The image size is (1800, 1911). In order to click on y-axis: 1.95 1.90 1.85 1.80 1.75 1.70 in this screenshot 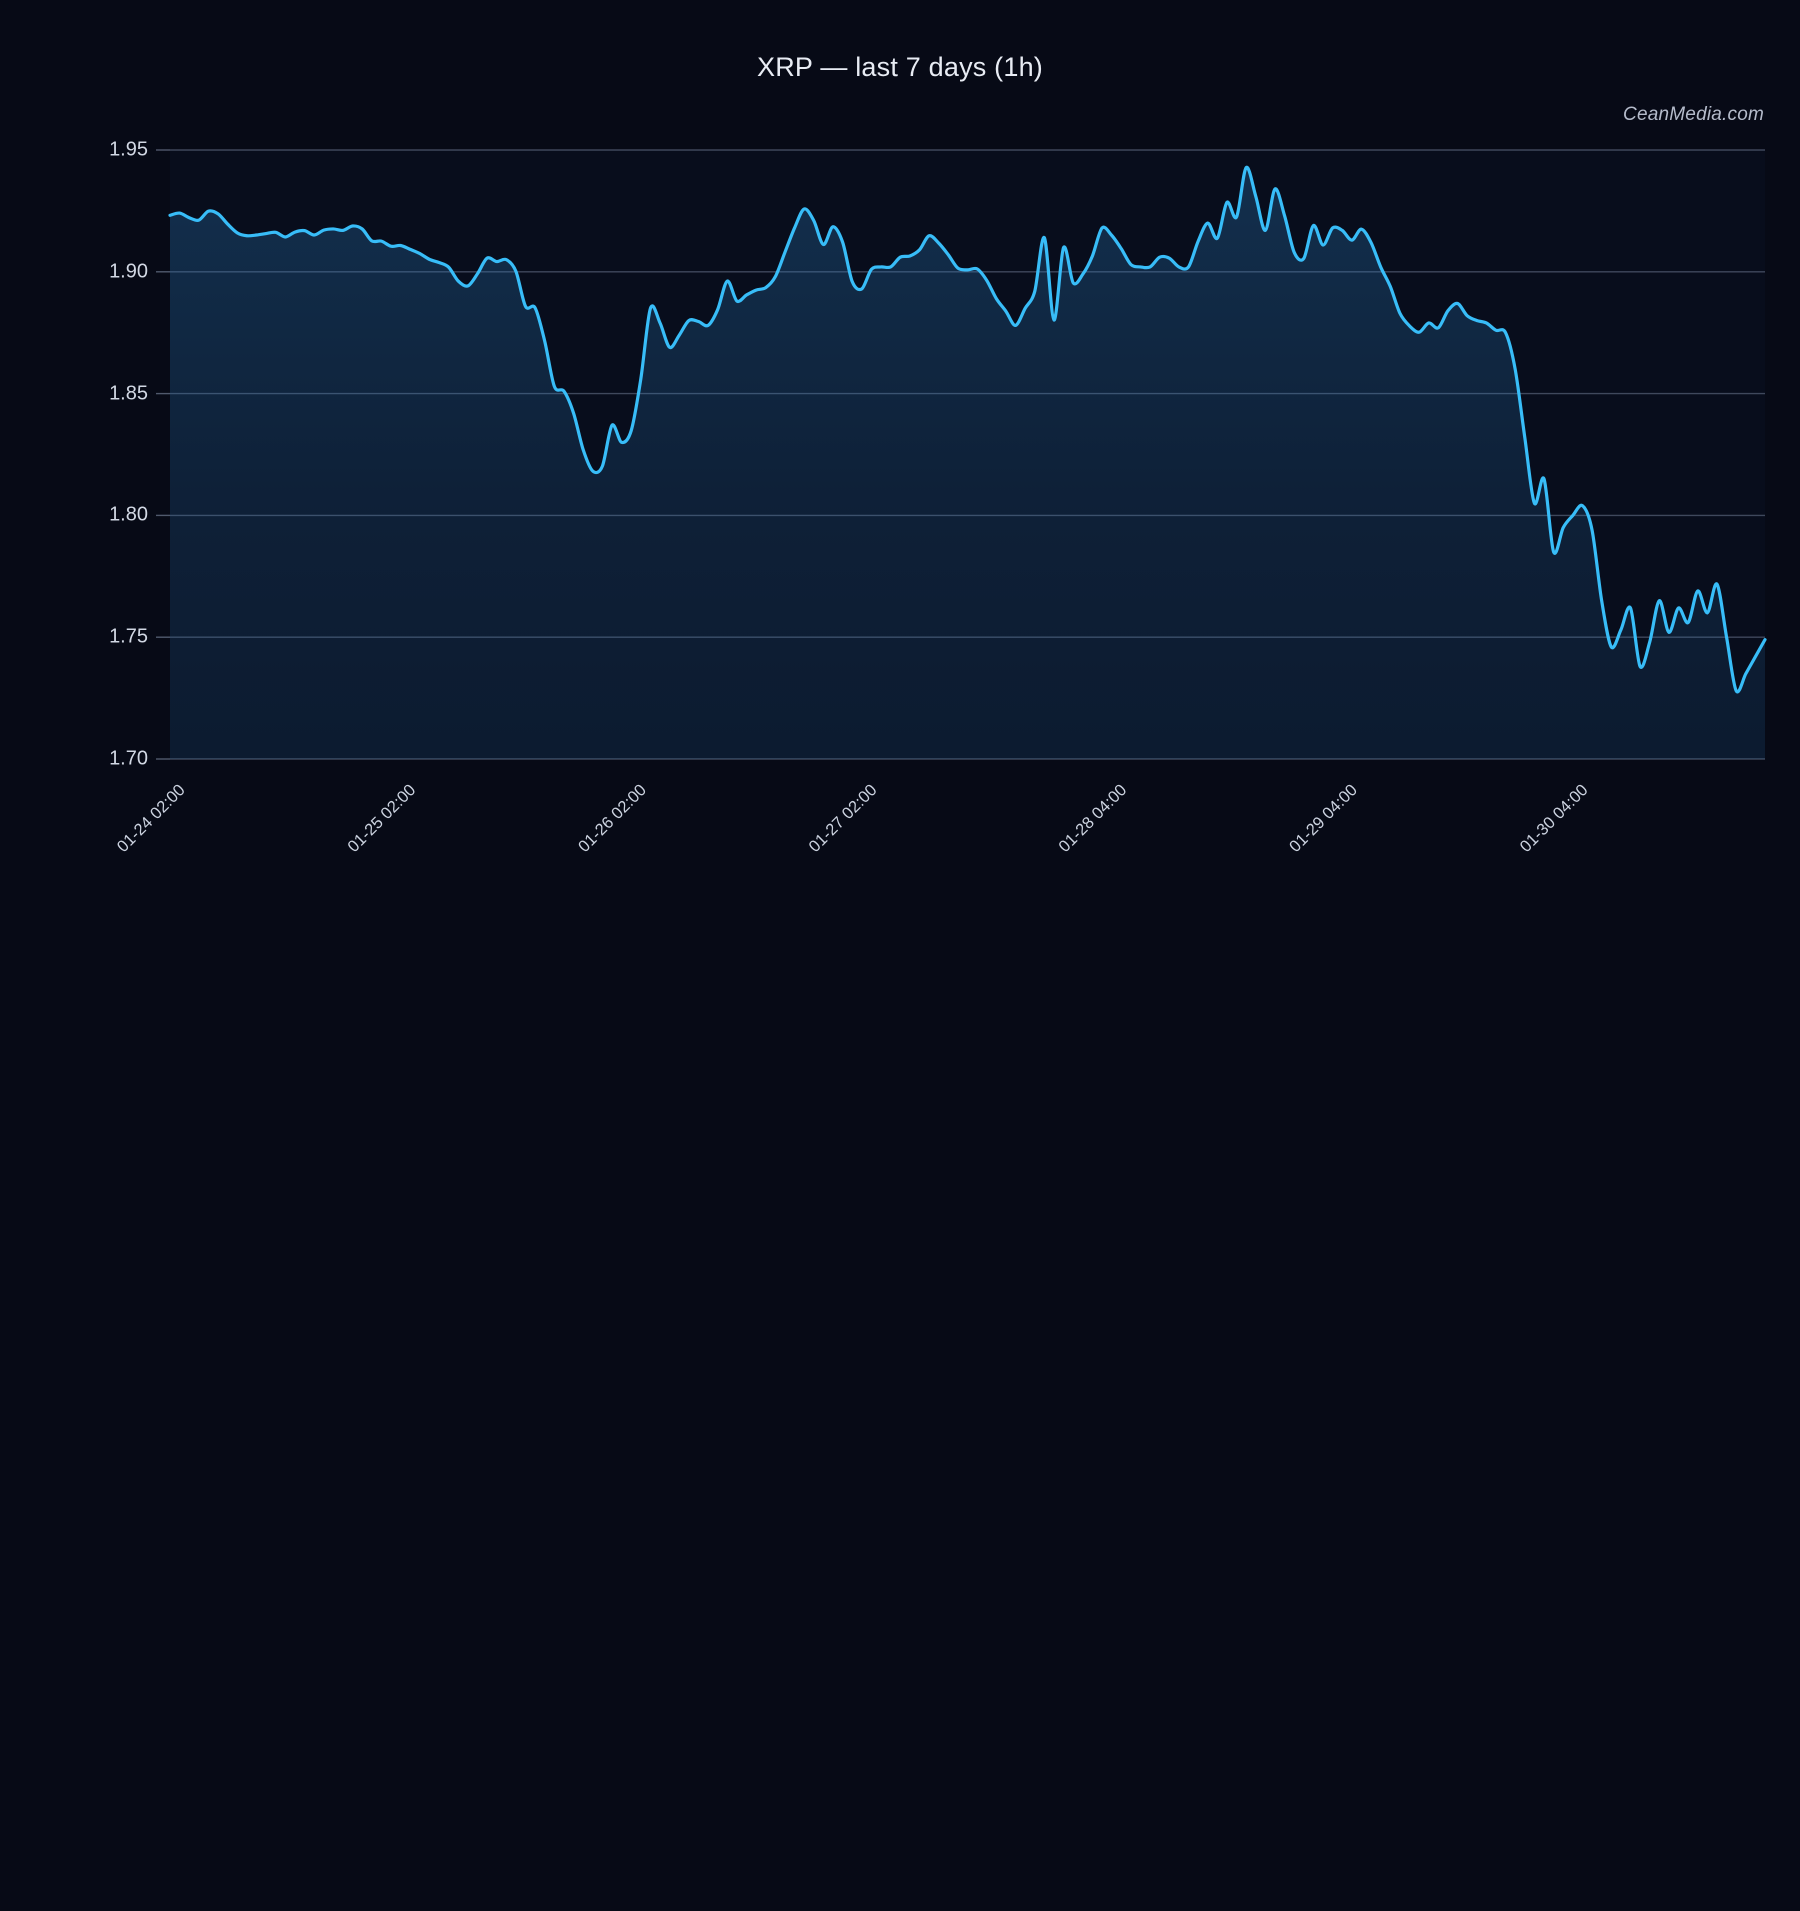, I will do `click(74, 480)`.